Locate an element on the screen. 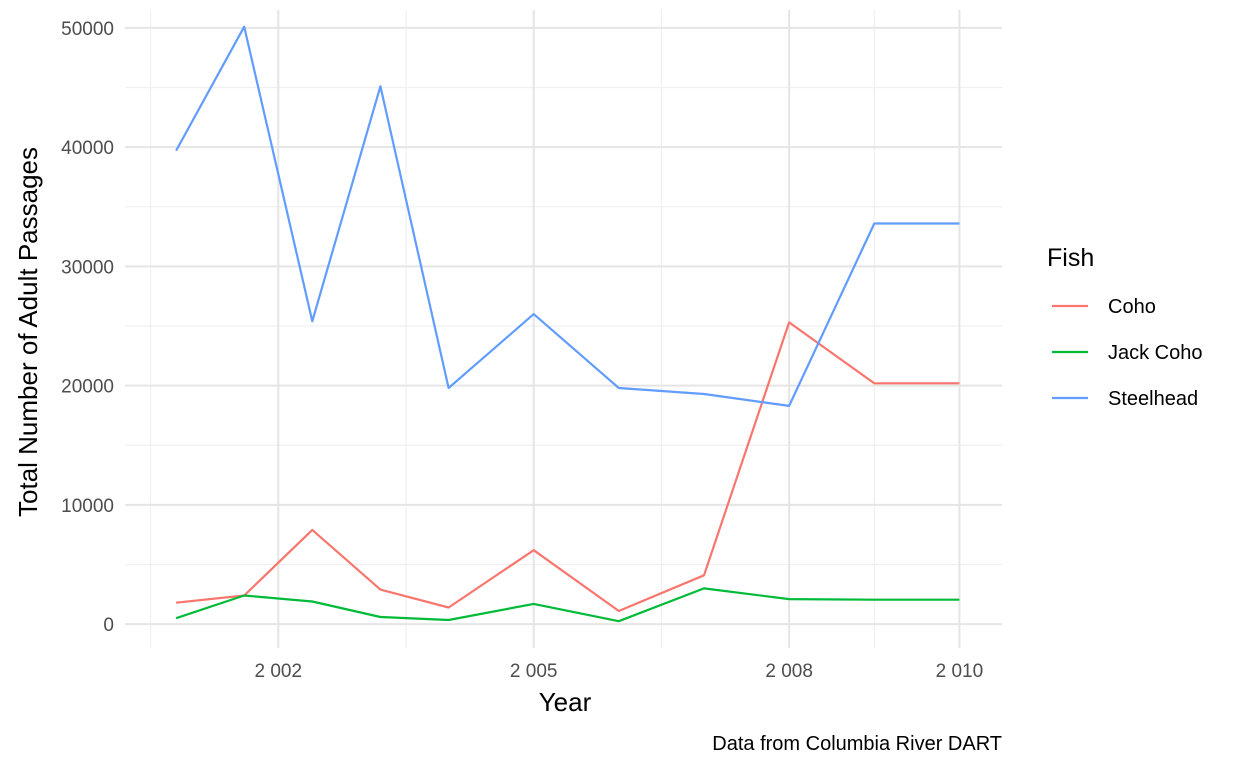 The width and height of the screenshot is (1248, 768). x-tick-label: 2 005 is located at coordinates (534, 671).